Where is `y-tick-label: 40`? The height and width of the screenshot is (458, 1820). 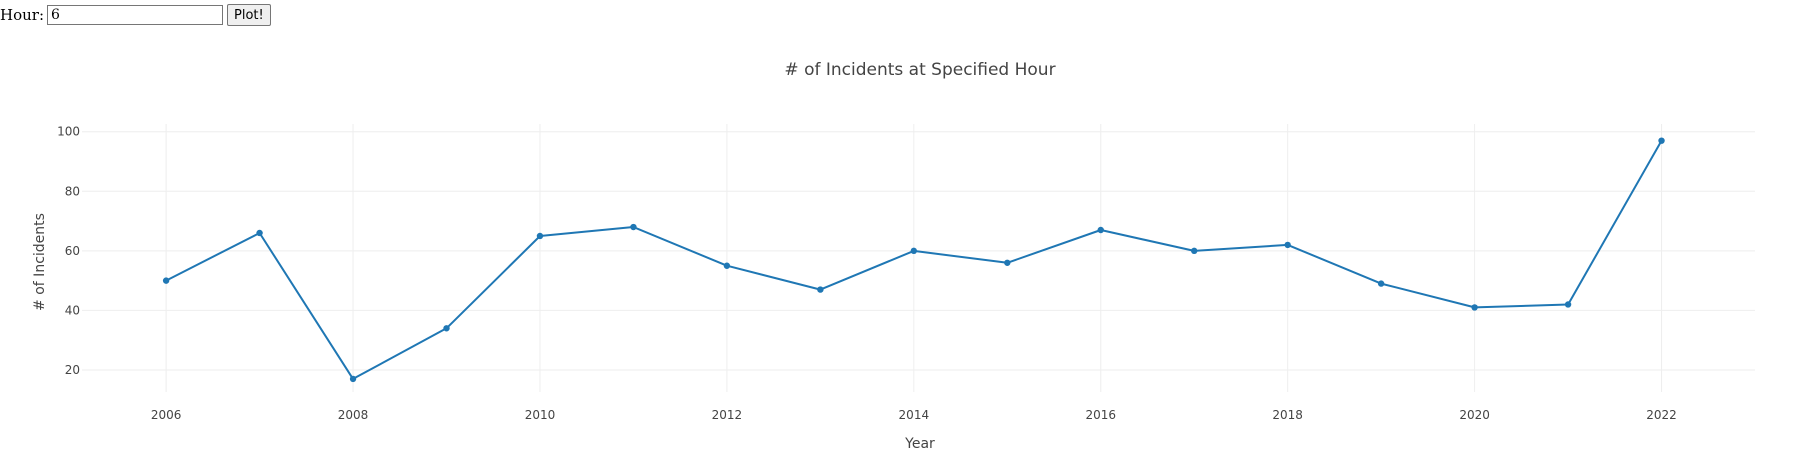
y-tick-label: 40 is located at coordinates (72, 310).